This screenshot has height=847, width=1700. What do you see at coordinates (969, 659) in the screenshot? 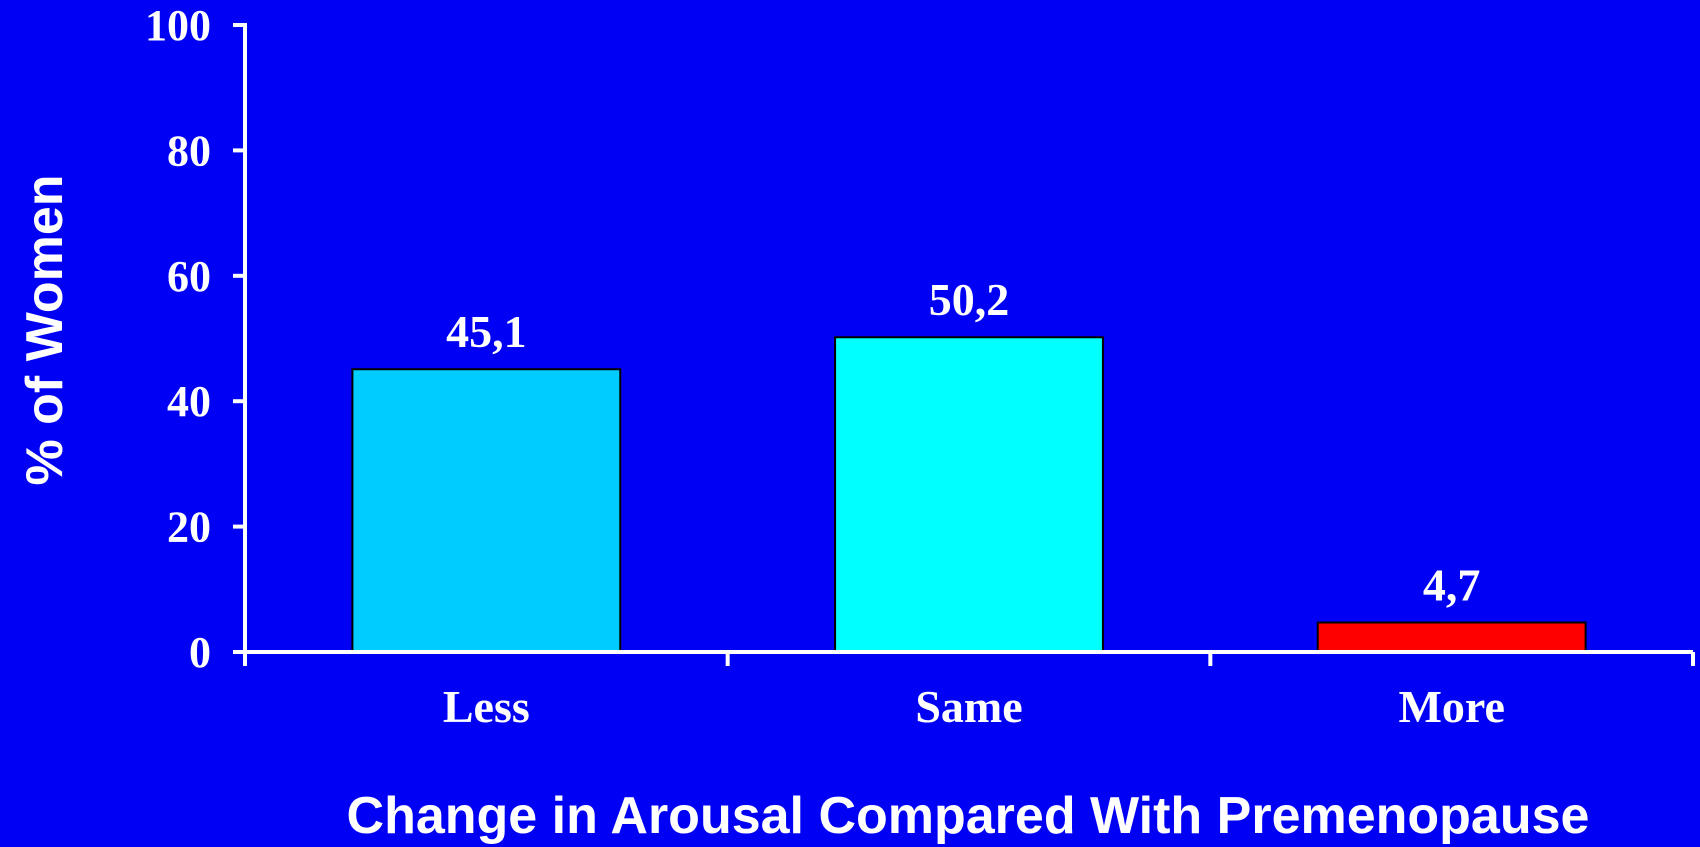
I see `x-axis-ticks` at bounding box center [969, 659].